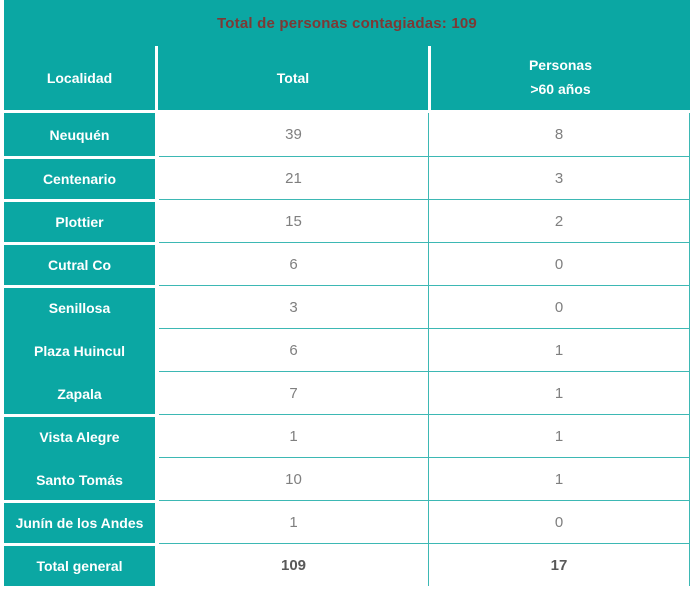 The height and width of the screenshot is (591, 692). Describe the element at coordinates (293, 134) in the screenshot. I see `cell-total: 39` at that location.